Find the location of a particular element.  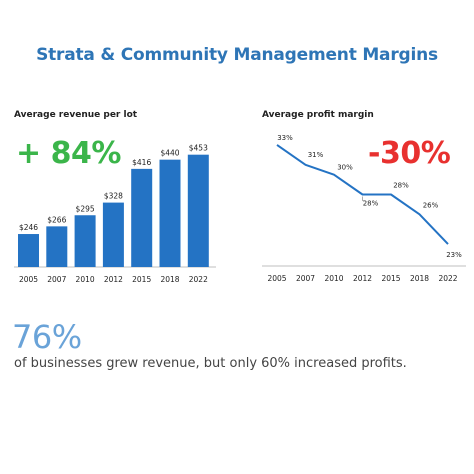

bar-data-label: $416 is located at coordinates (141, 162).